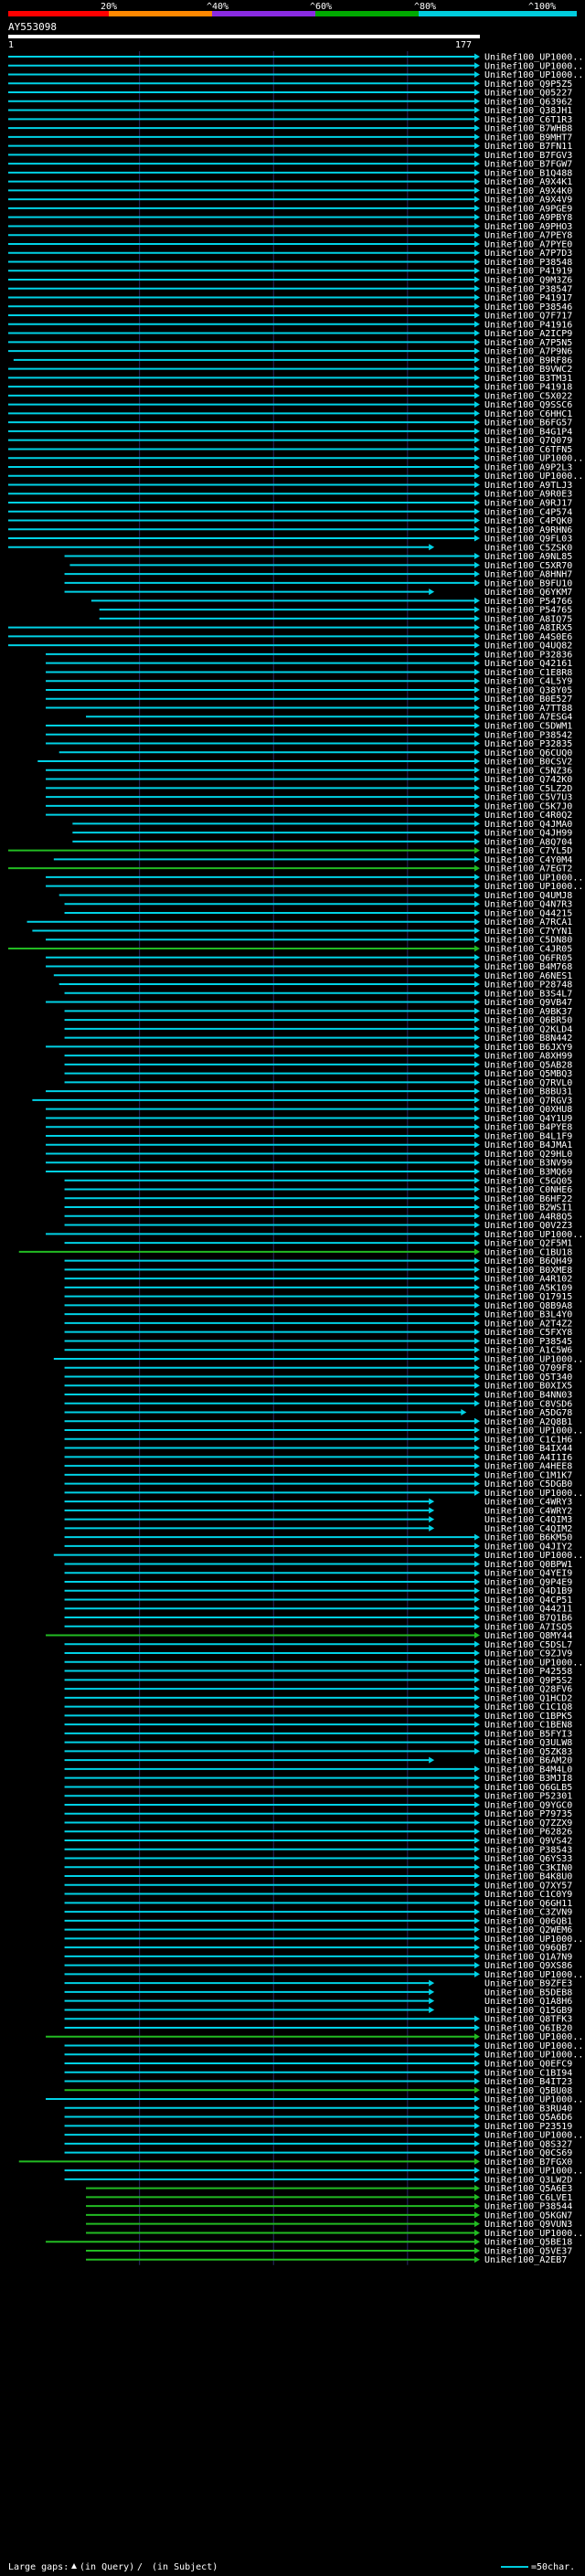 The width and height of the screenshot is (585, 2576). I want to click on hit-row: UniRef100_A9PHO3, so click(290, 227).